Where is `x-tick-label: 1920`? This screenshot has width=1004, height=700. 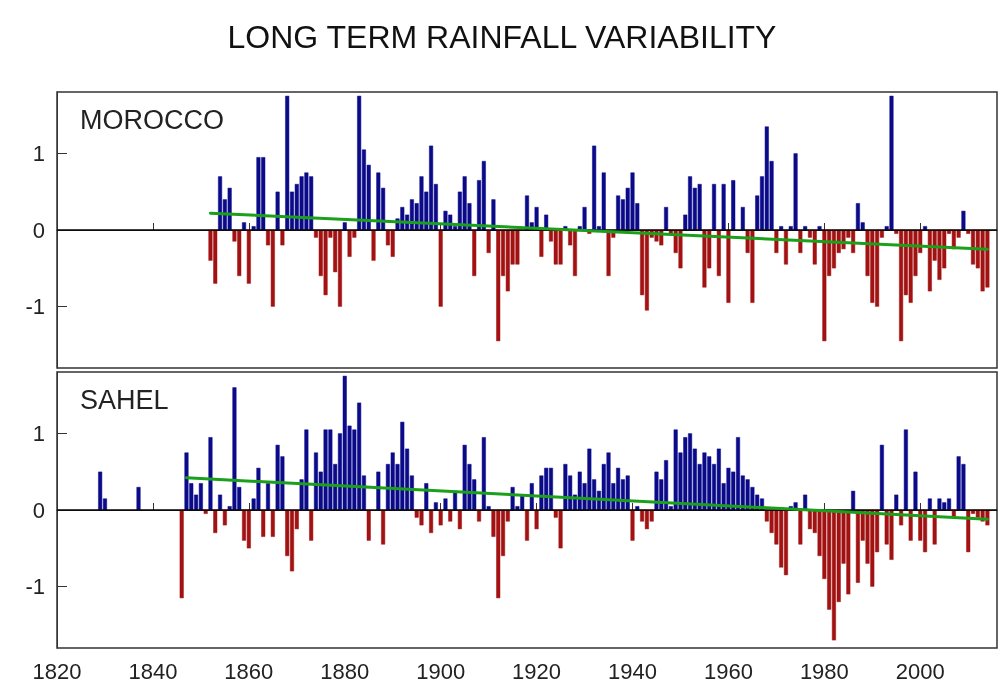 x-tick-label: 1920 is located at coordinates (537, 671).